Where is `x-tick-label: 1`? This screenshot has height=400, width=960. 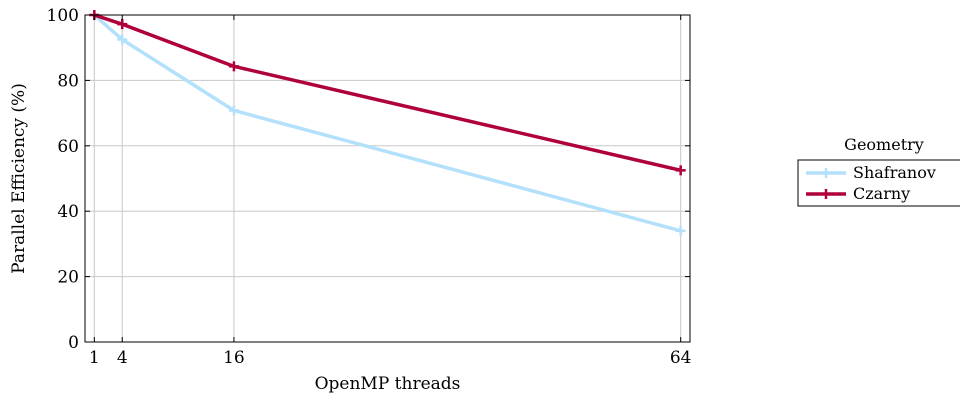
x-tick-label: 1 is located at coordinates (94, 358).